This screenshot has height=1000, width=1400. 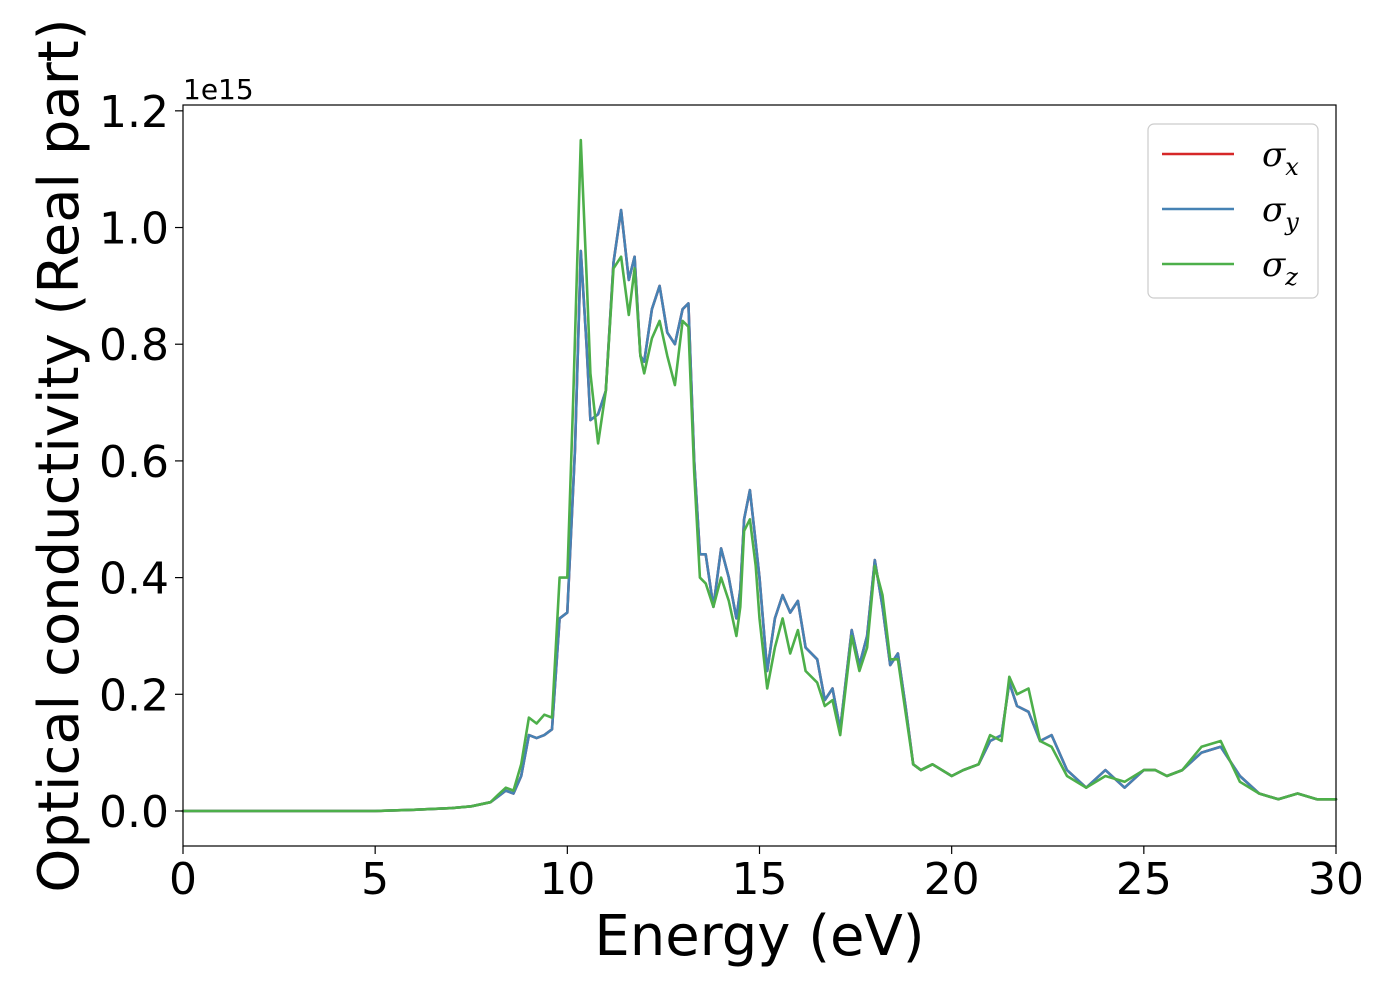 I want to click on legend-label-x: σx, so click(x=1280, y=158).